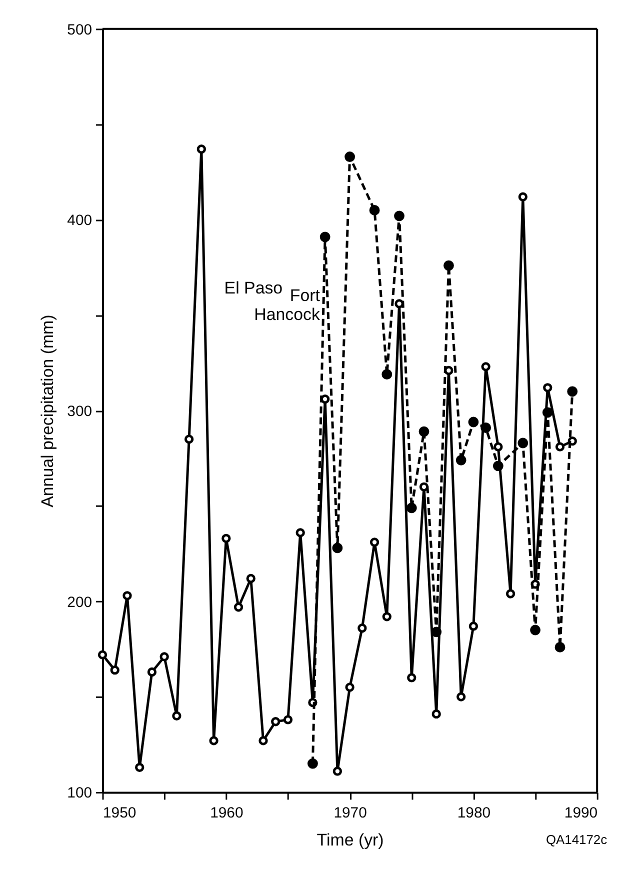 The height and width of the screenshot is (882, 617). What do you see at coordinates (227, 813) in the screenshot?
I see `x-tick-label: 1960` at bounding box center [227, 813].